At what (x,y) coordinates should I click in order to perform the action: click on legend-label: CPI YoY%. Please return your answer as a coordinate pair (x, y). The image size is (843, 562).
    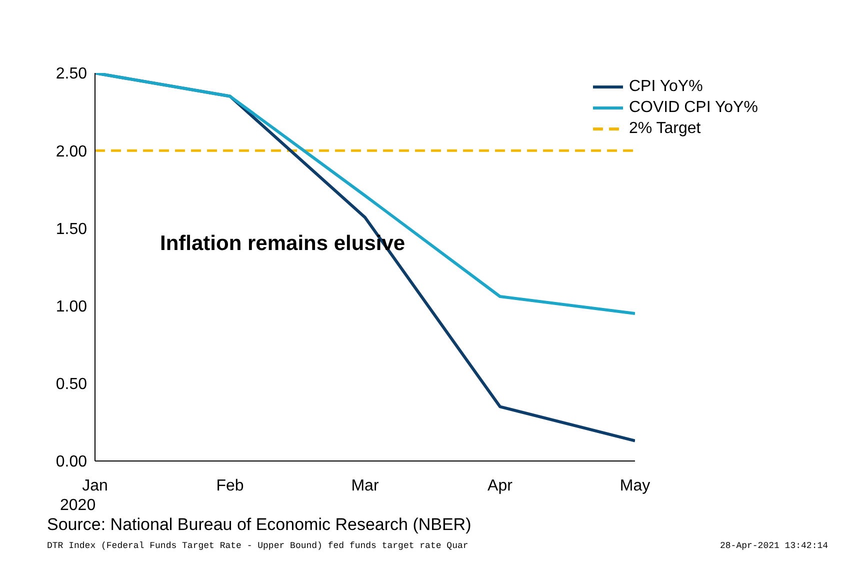
    Looking at the image, I should click on (666, 87).